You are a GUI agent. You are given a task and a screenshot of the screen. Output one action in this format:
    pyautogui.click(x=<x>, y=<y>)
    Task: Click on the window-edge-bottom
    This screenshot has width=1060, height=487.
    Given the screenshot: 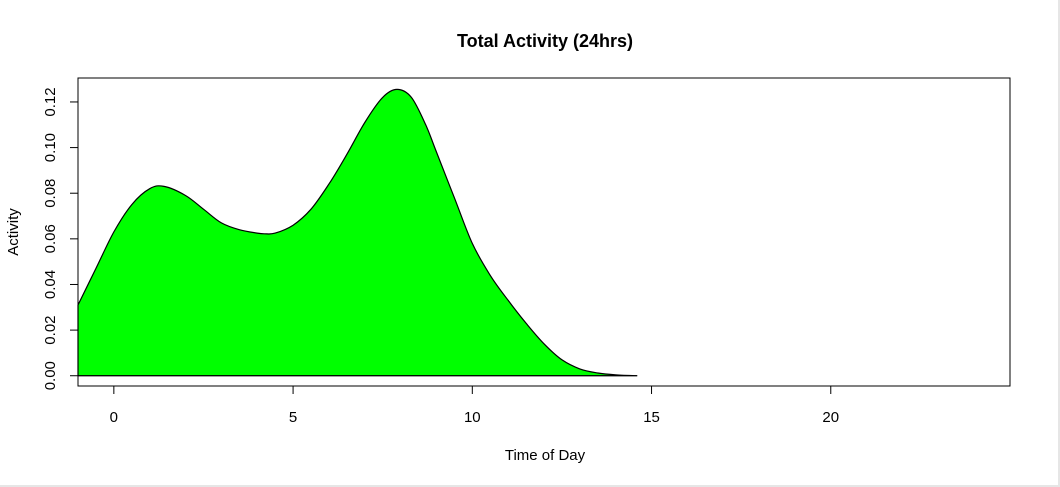 What is the action you would take?
    pyautogui.click(x=530, y=486)
    